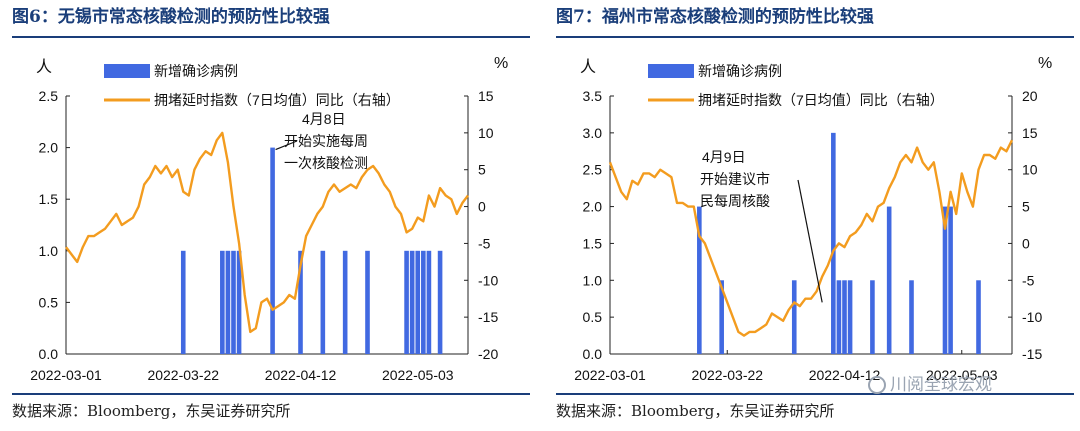 The width and height of the screenshot is (1080, 431). What do you see at coordinates (326, 141) in the screenshot?
I see `annotation-text: 开始实施每周` at bounding box center [326, 141].